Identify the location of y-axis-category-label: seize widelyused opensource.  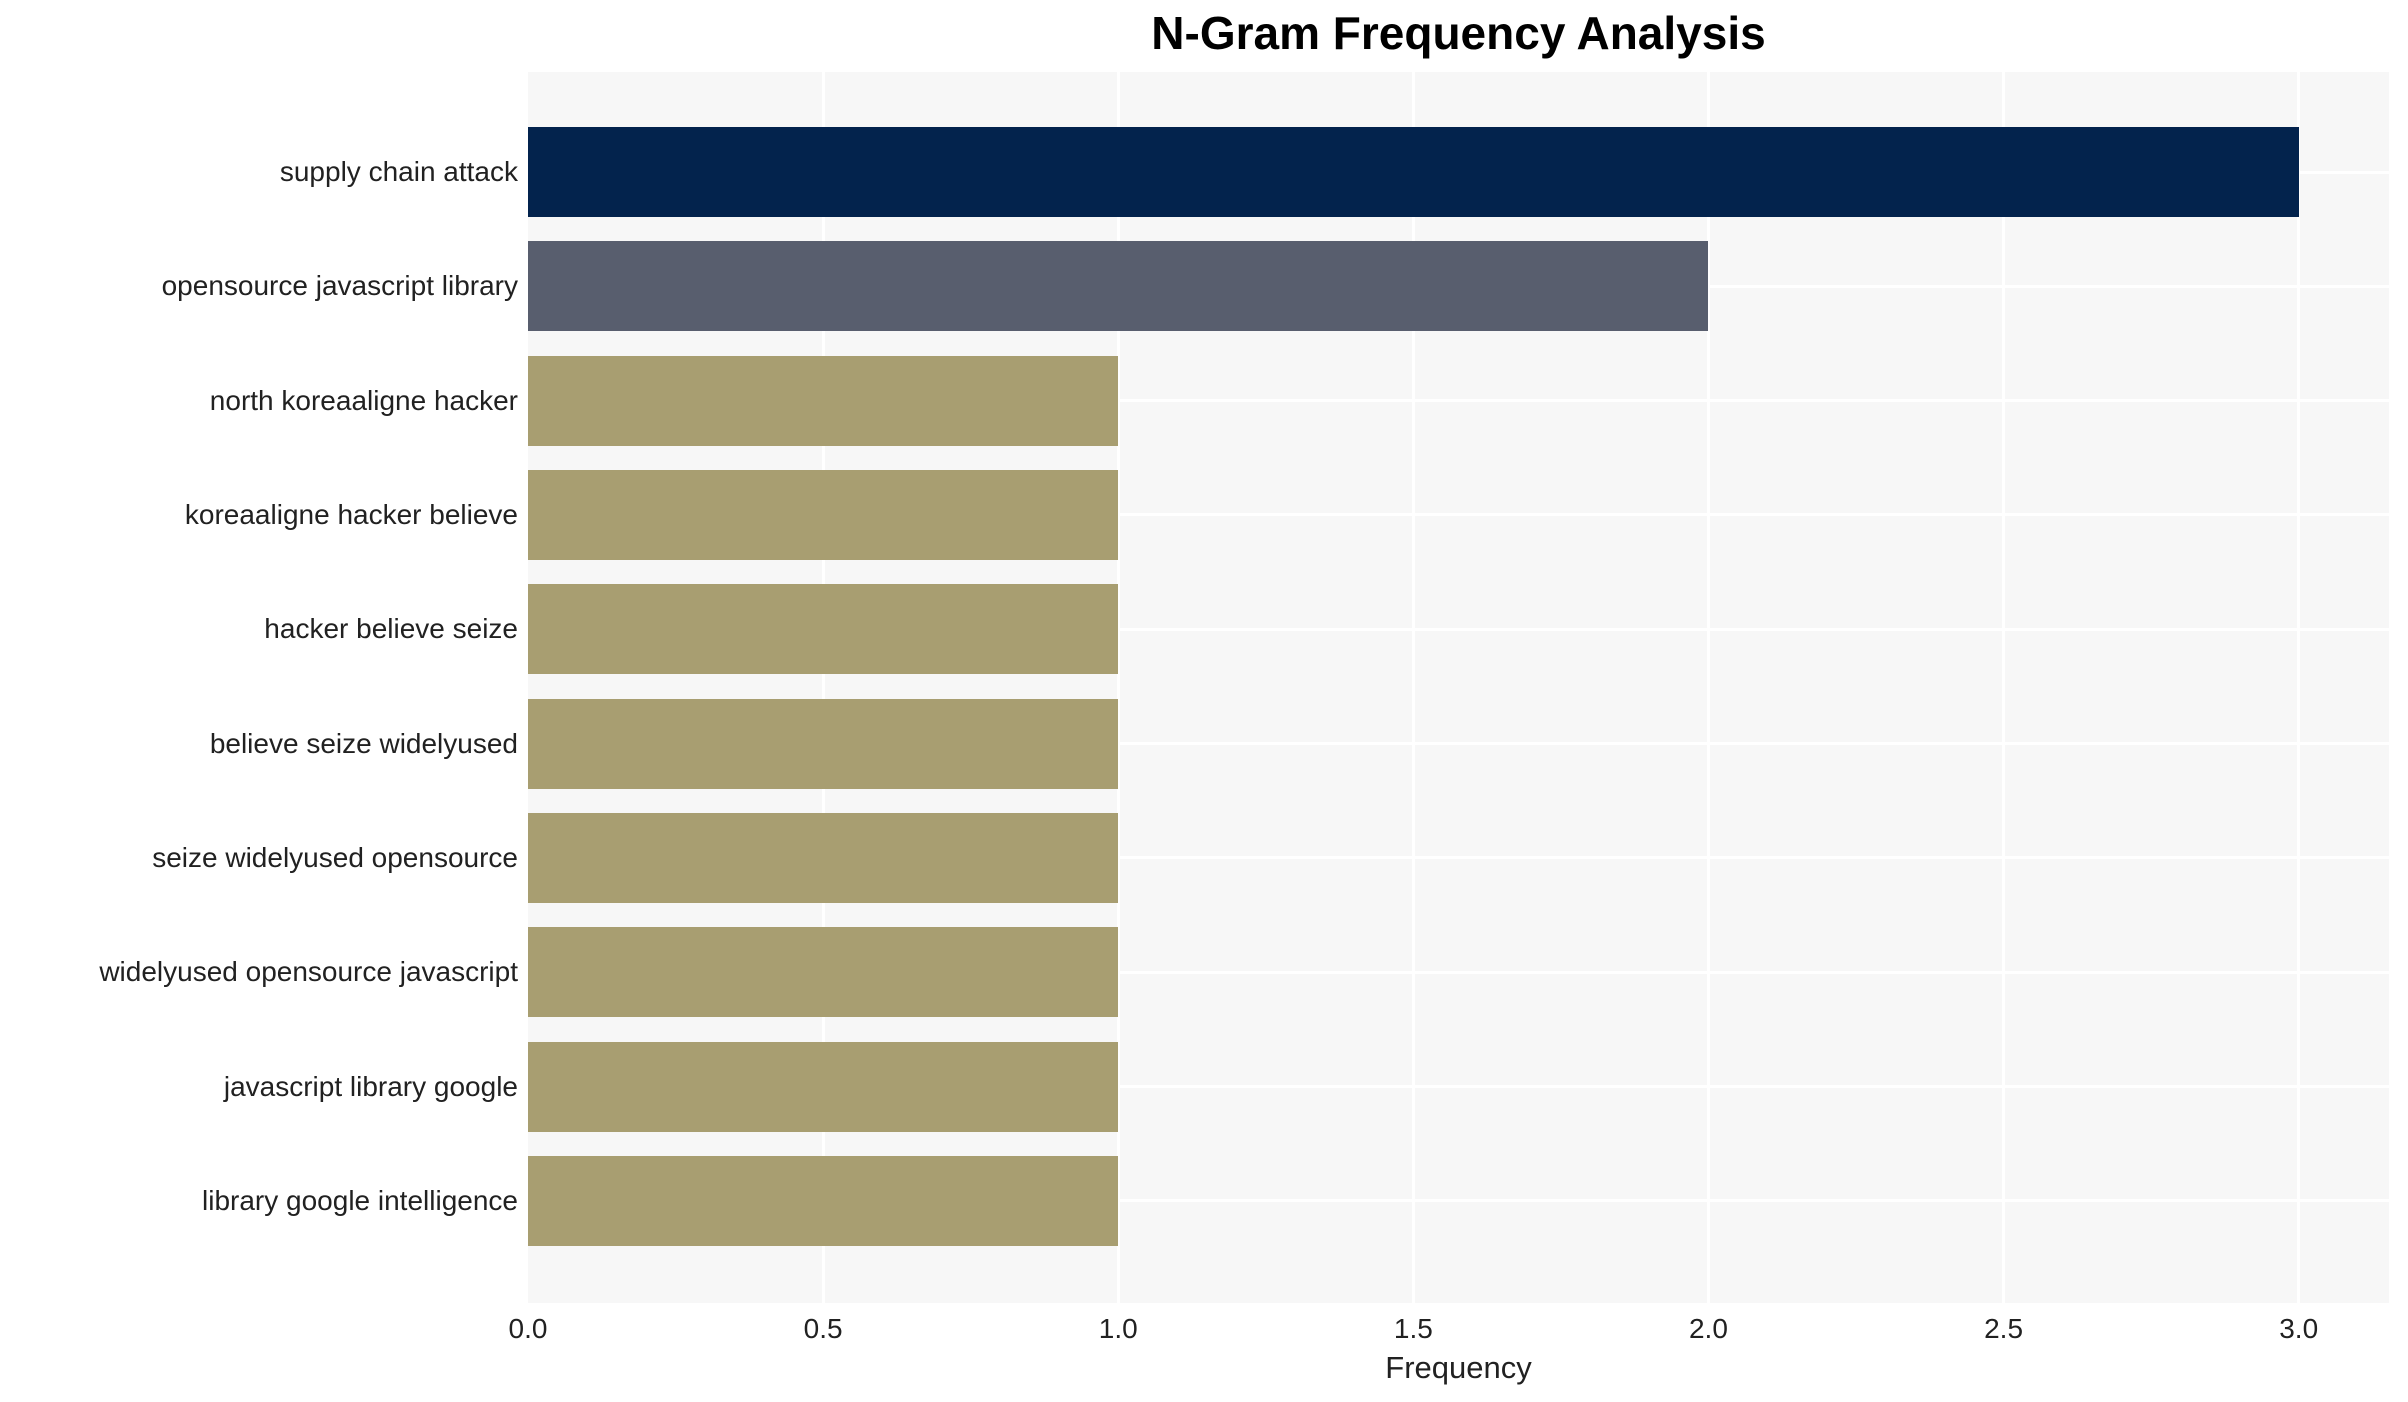
(335, 857).